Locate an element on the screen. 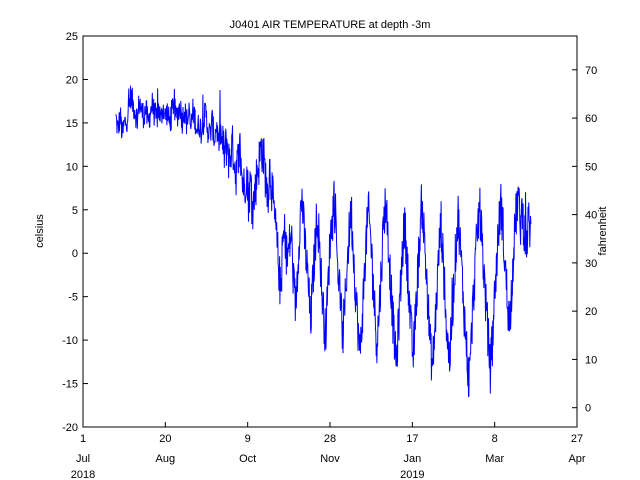 The width and height of the screenshot is (640, 480). y-tick-label: 0 is located at coordinates (75, 254).